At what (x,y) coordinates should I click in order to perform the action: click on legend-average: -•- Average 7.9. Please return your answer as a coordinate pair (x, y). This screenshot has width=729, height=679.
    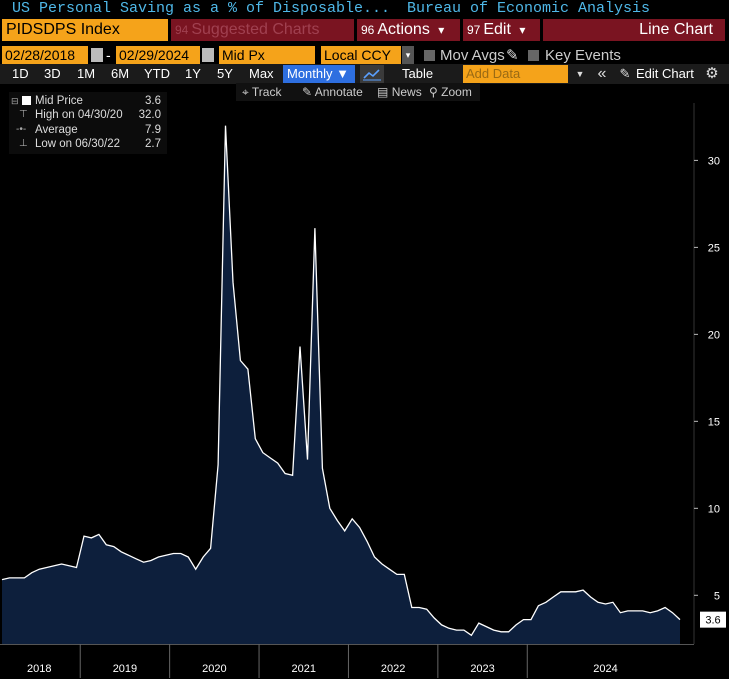
    Looking at the image, I should click on (88, 130).